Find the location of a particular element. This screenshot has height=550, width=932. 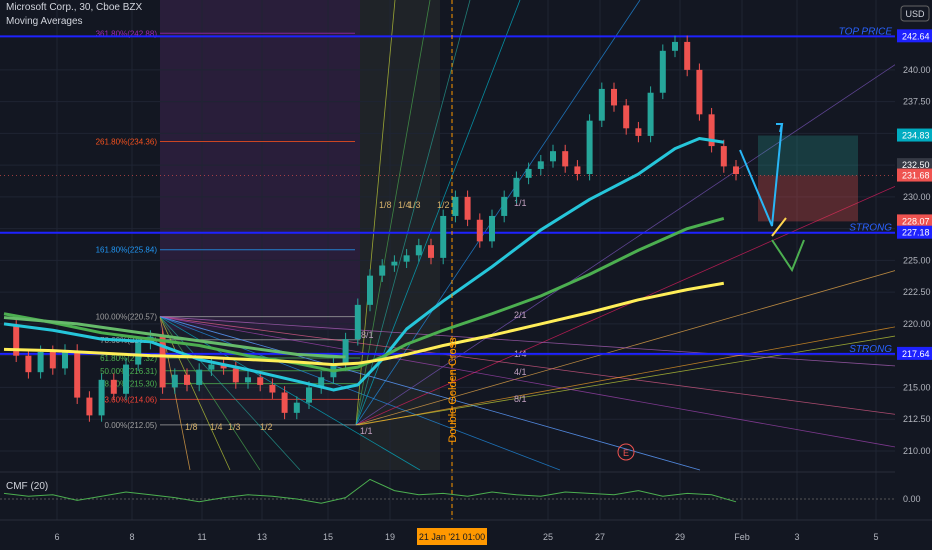

time-tick: 5 is located at coordinates (875, 537).